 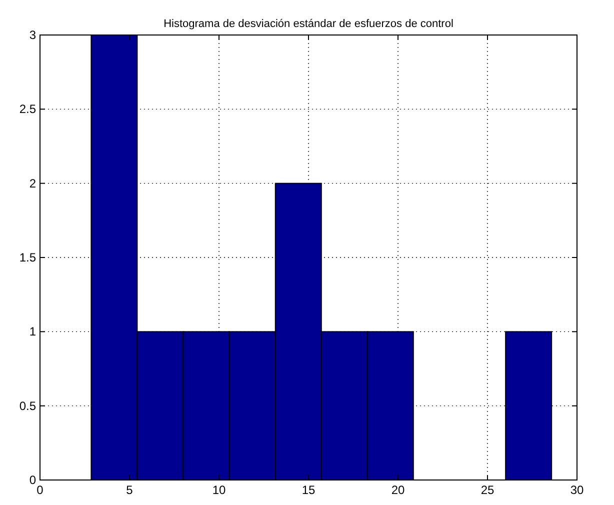 What do you see at coordinates (309, 490) in the screenshot?
I see `x-tick-label: 15` at bounding box center [309, 490].